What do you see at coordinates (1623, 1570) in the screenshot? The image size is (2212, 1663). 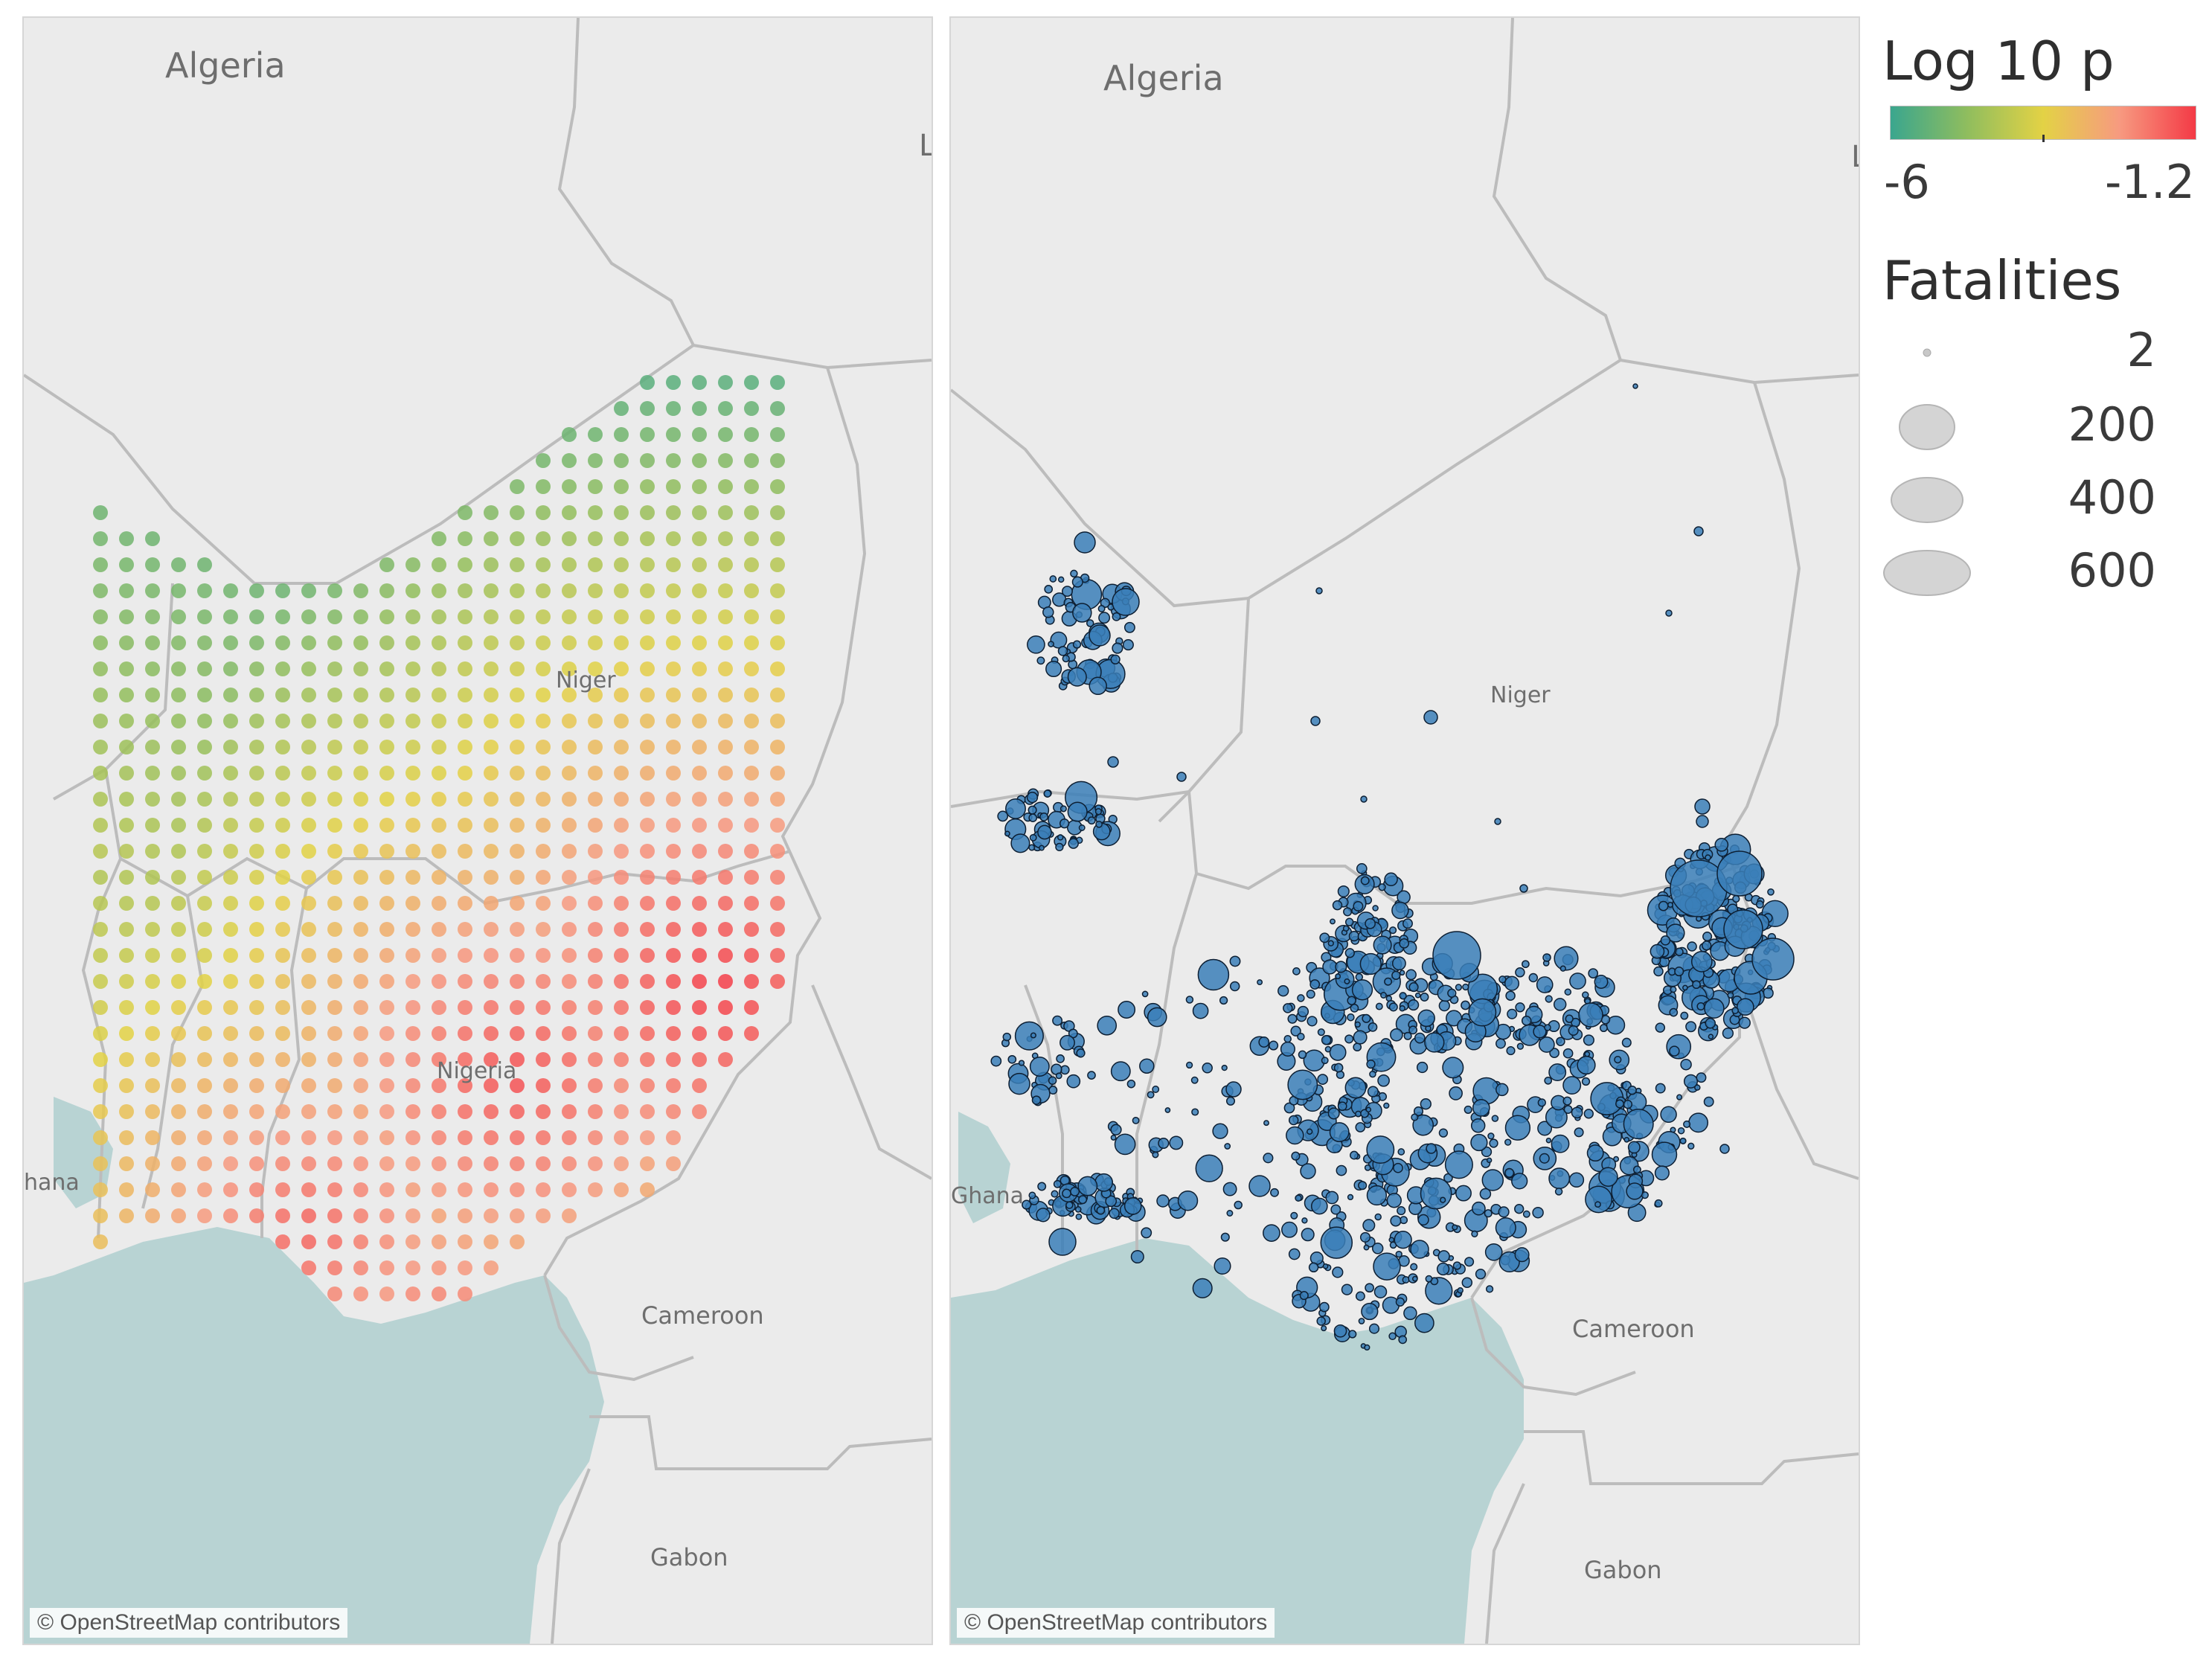 I see `country-label-gabon: Gabon` at bounding box center [1623, 1570].